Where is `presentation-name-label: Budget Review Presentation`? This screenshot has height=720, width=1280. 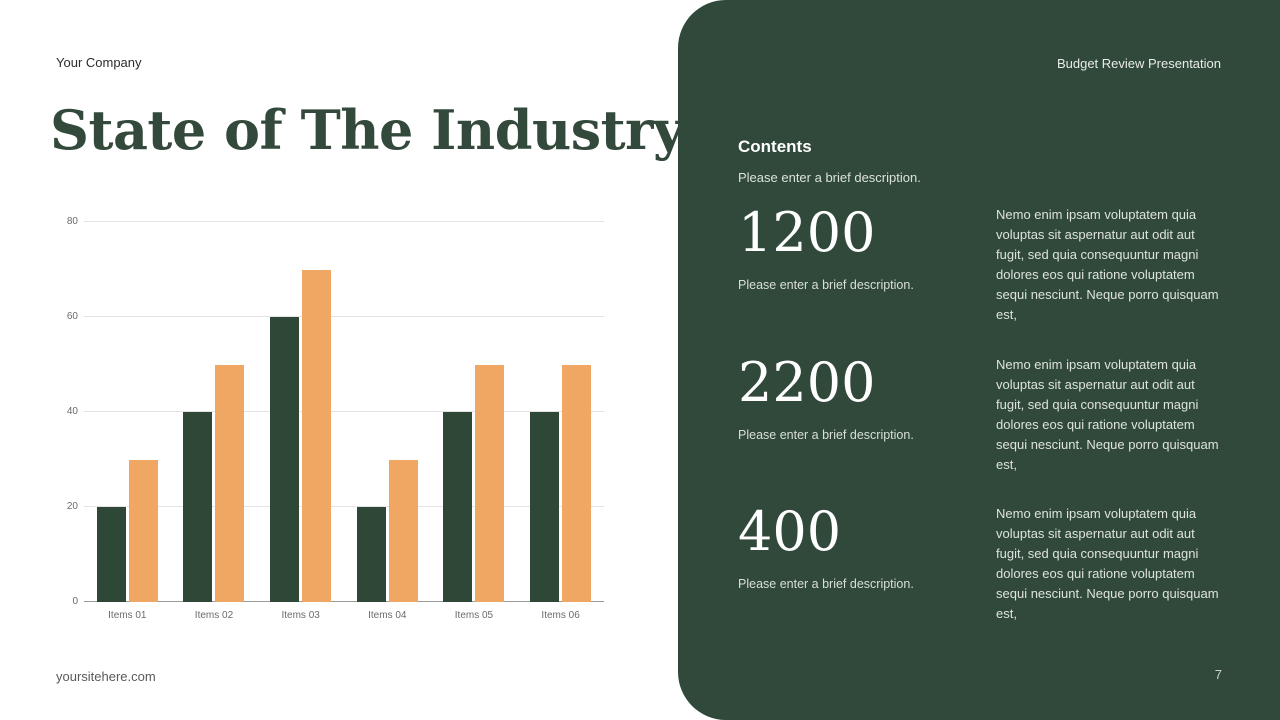
presentation-name-label: Budget Review Presentation is located at coordinates (1138, 63).